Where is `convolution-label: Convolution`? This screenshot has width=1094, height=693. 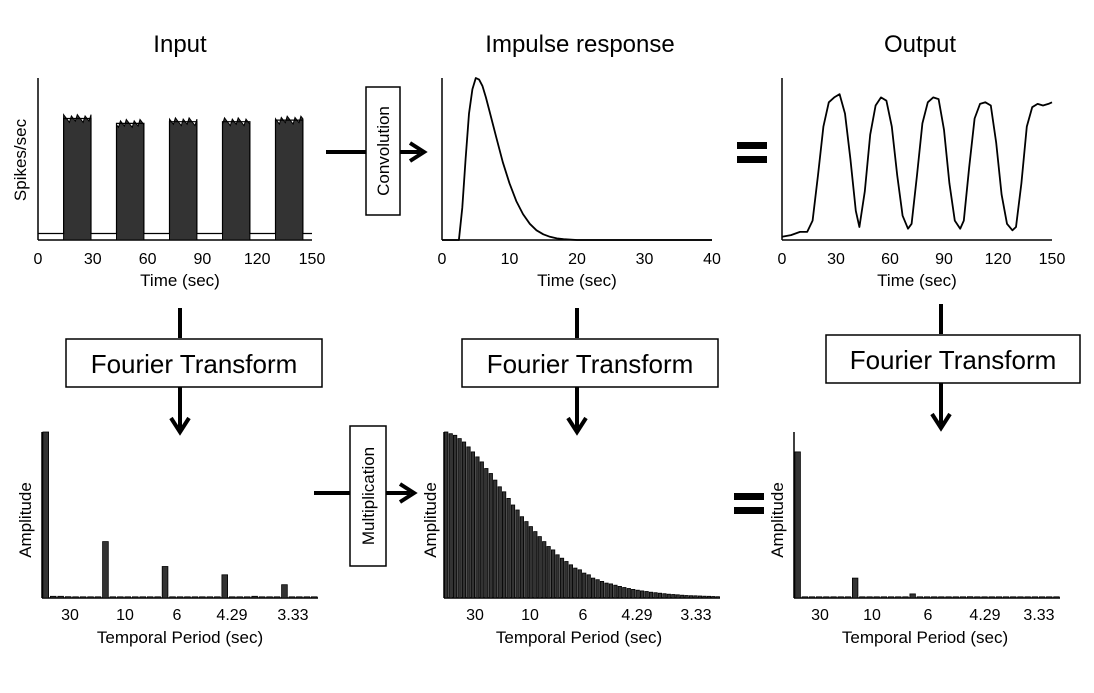 convolution-label: Convolution is located at coordinates (383, 151).